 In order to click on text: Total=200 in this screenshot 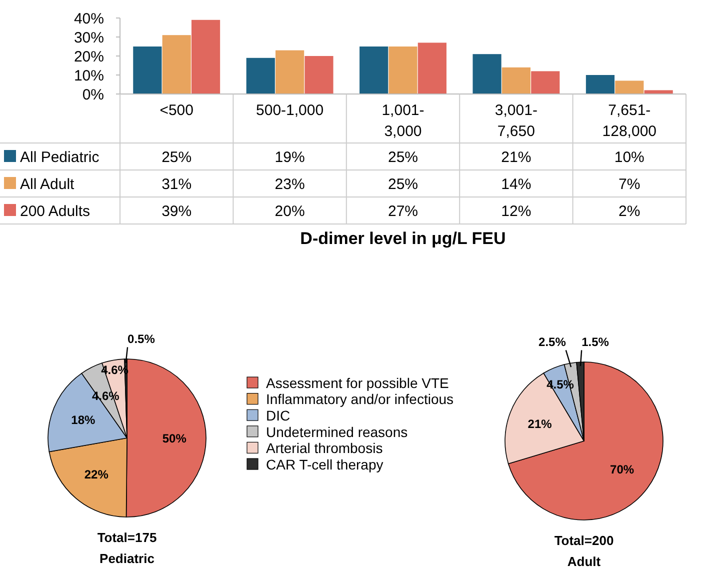, I will do `click(584, 540)`.